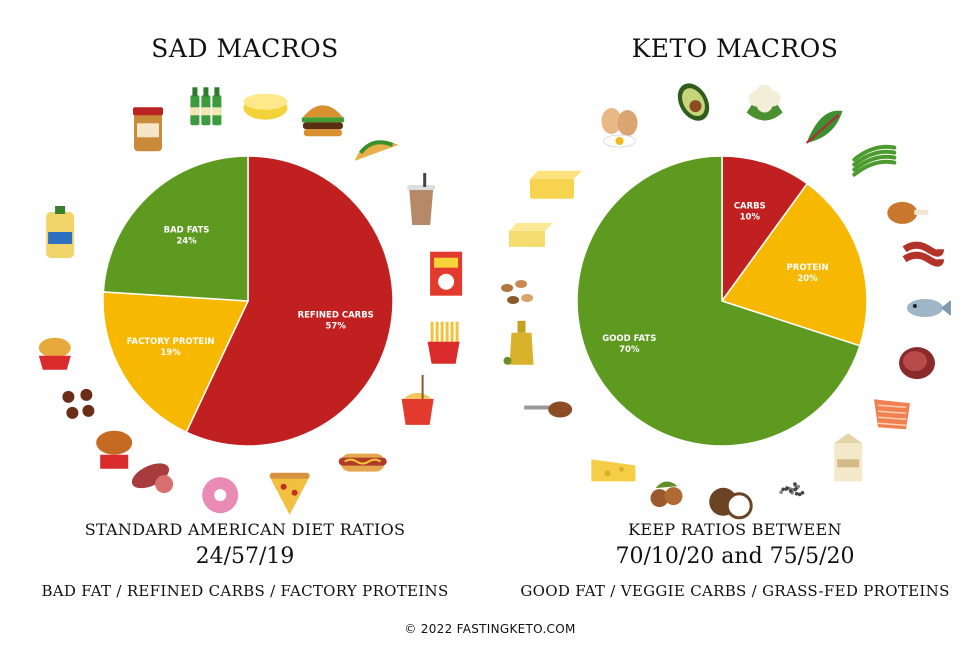  I want to click on chicken-leg-icon, so click(908, 212).